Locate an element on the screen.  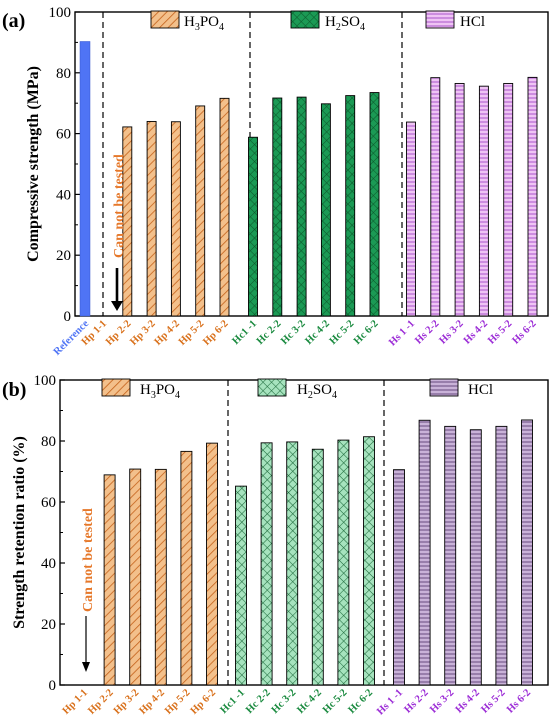
y-axis-label: Strength retention ratio (%) is located at coordinates (19, 532).